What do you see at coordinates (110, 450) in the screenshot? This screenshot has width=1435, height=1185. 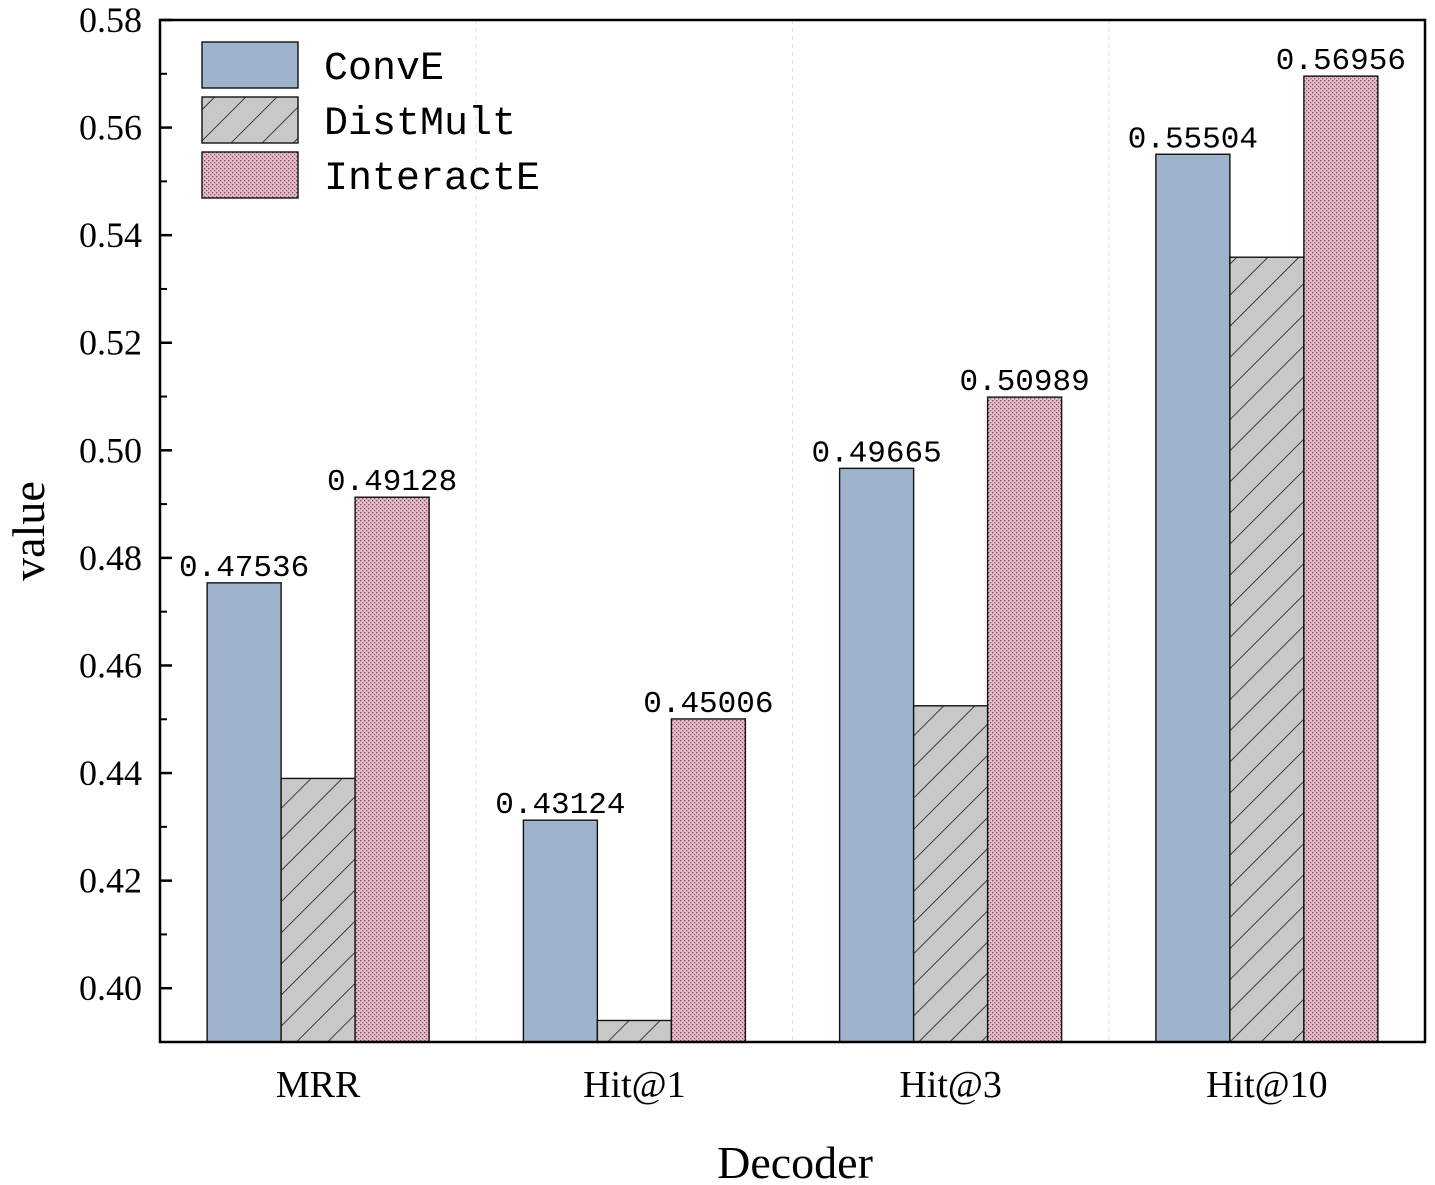 I see `y-tick-label: 0.50` at bounding box center [110, 450].